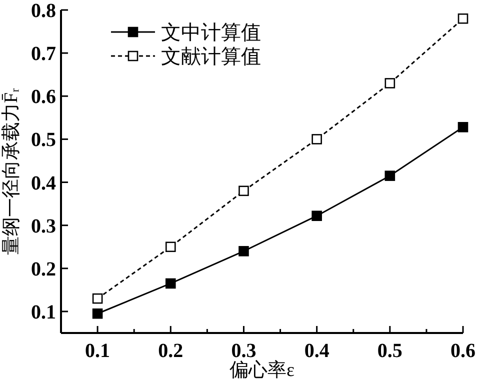 This screenshot has height=382, width=478. I want to click on y-tick-label: 0.4, so click(43, 183).